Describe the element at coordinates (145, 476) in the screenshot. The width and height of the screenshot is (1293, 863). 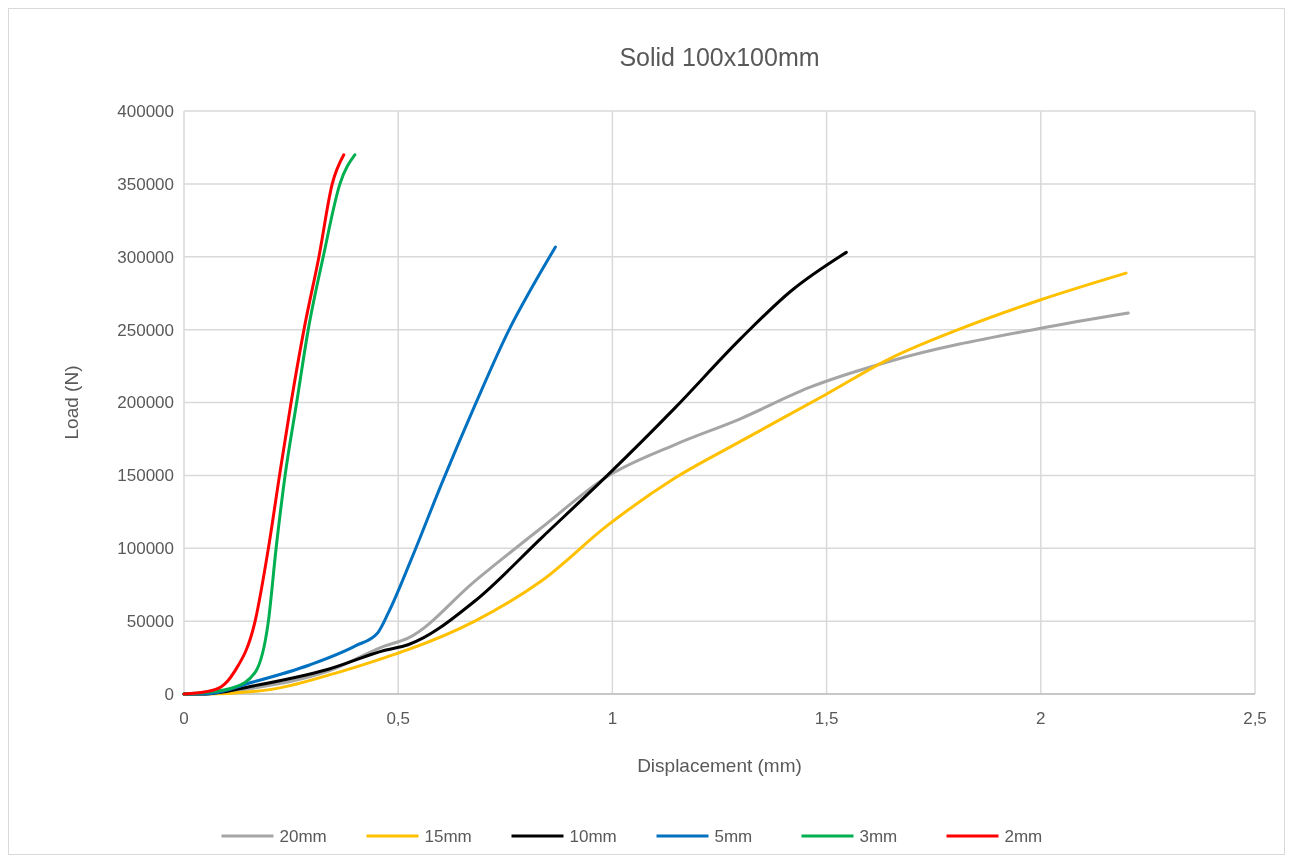
I see `y-tick-label: 150000` at that location.